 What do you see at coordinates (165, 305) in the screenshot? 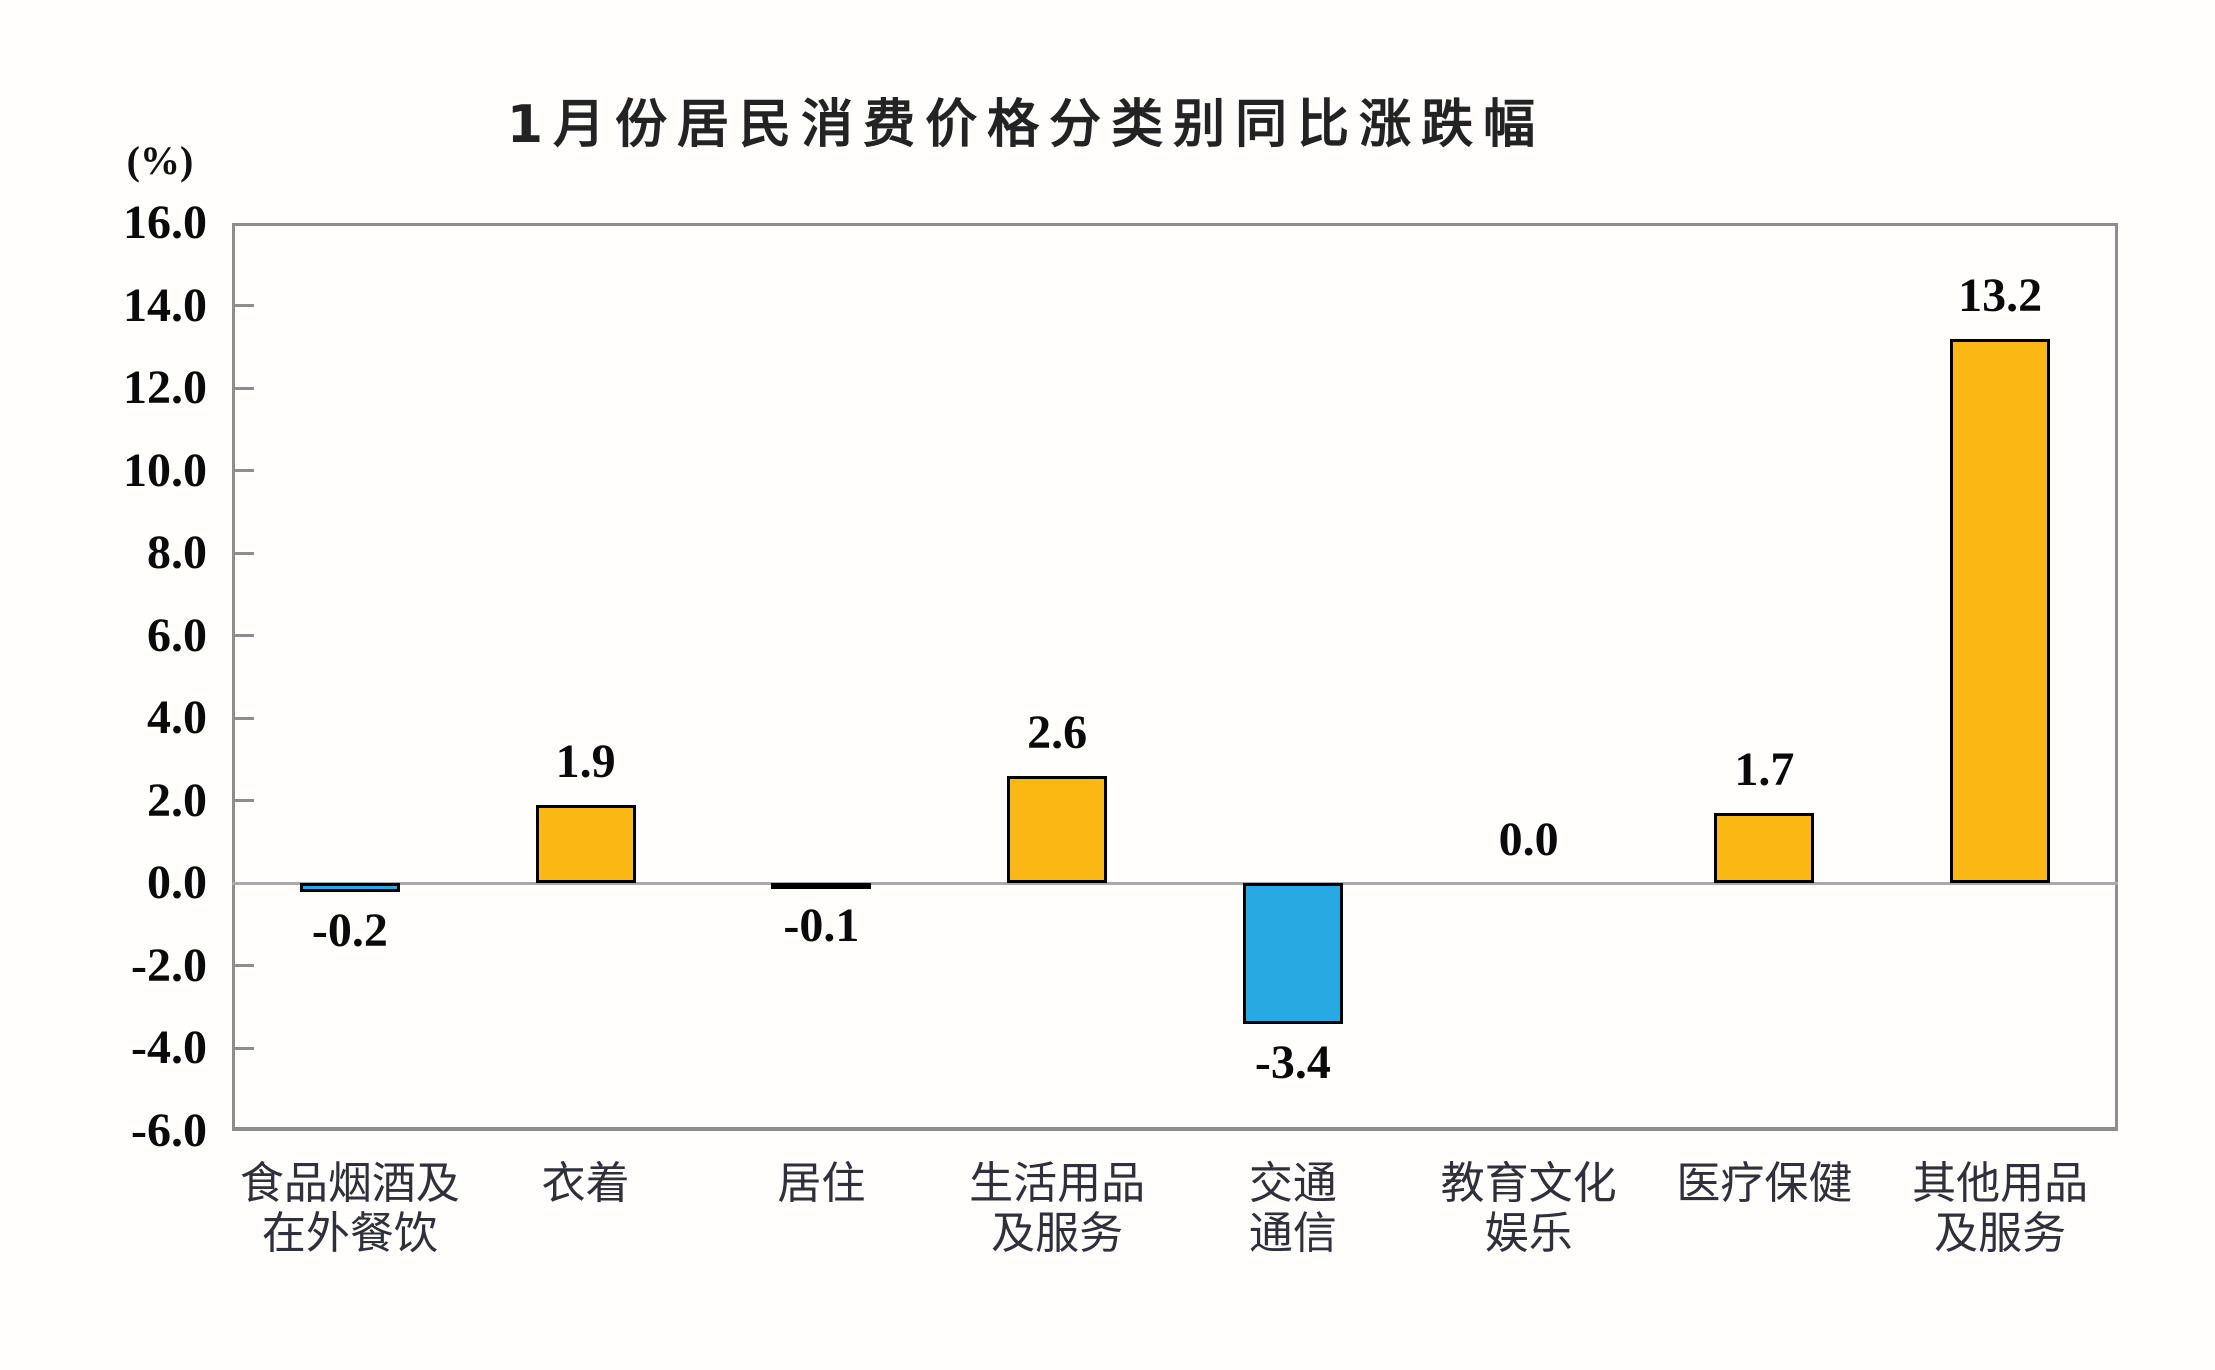
I see `y-tick-label: 14.0` at bounding box center [165, 305].